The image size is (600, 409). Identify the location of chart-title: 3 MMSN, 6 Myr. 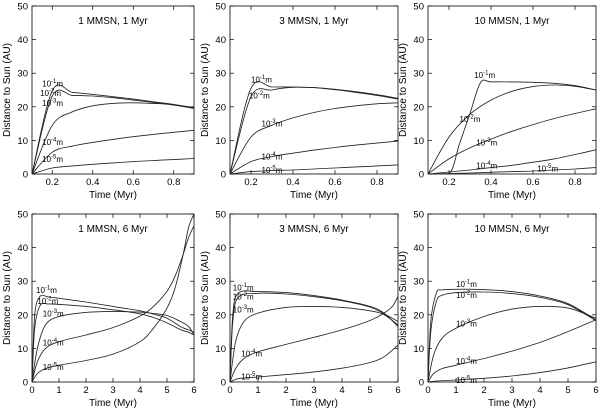
(314, 229).